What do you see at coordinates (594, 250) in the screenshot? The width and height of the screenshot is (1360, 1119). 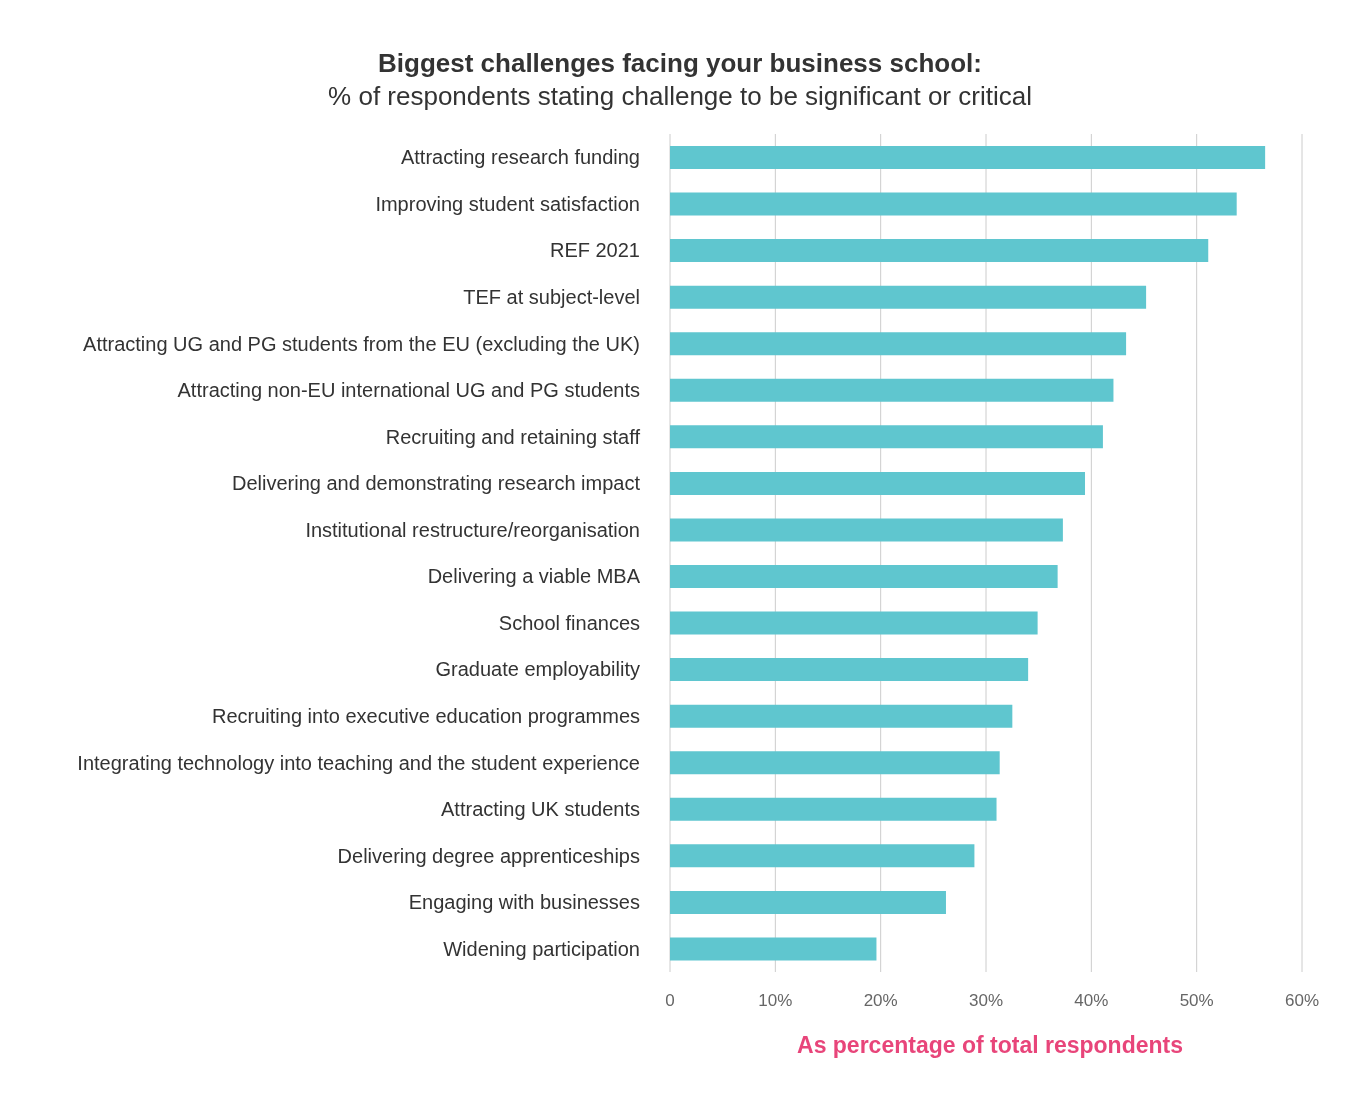 I see `y-tick-label: REF 2021` at bounding box center [594, 250].